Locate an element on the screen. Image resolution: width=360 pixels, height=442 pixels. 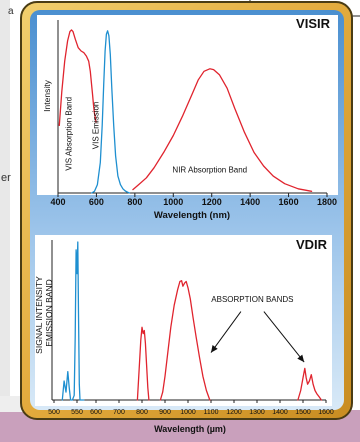
page-left-margin is located at coordinates (5, 200).